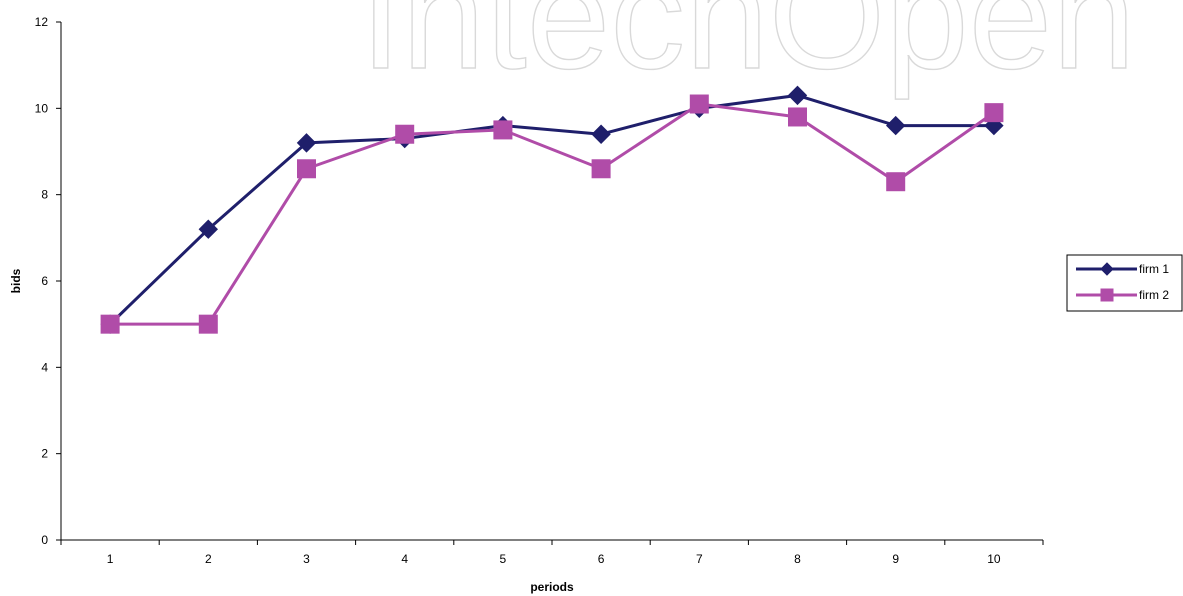  I want to click on x-tick-label: 3, so click(306, 559).